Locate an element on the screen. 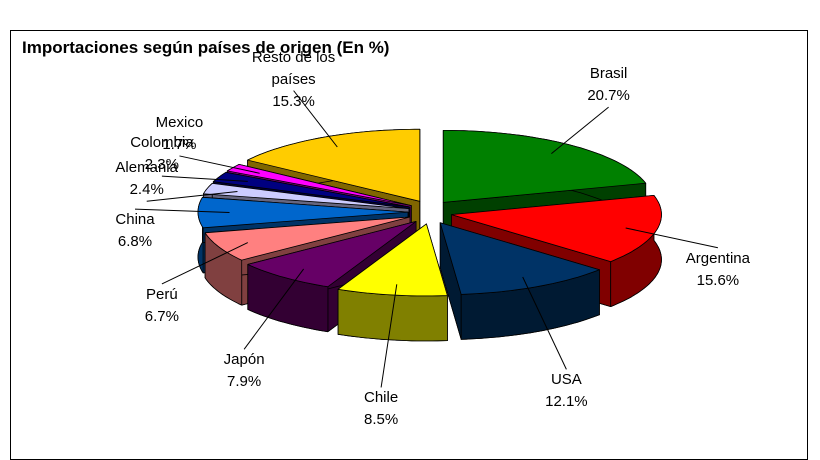 The image size is (820, 460). label-value: 2.3% is located at coordinates (161, 165).